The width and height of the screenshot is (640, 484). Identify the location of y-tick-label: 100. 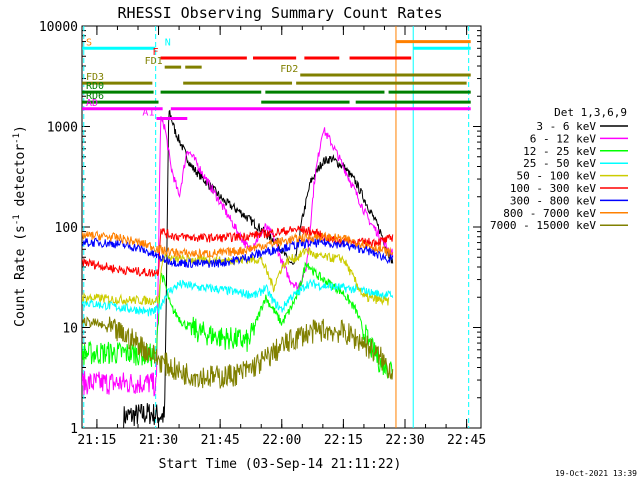
(66, 228).